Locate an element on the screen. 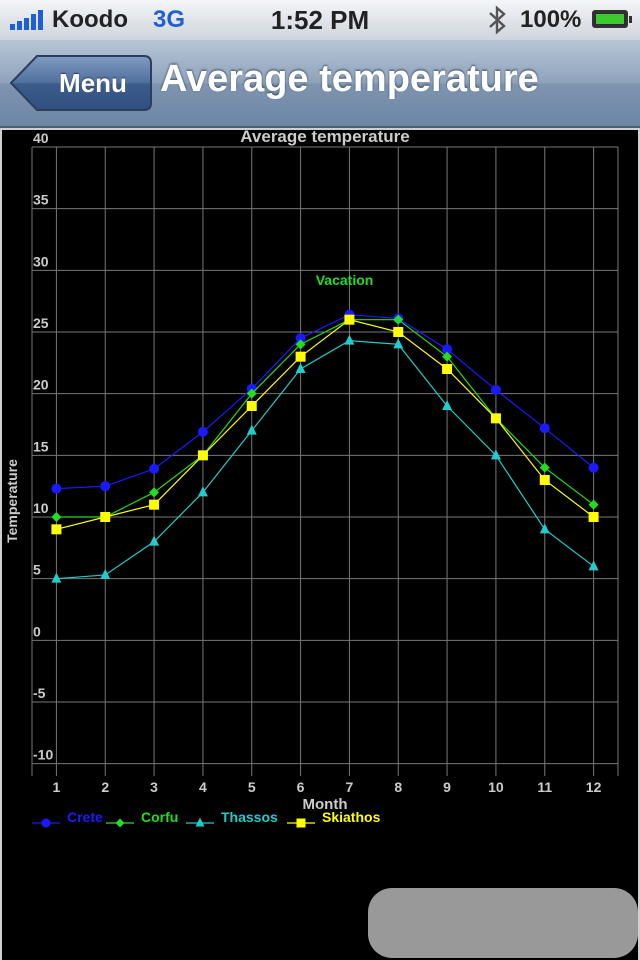 The image size is (640, 960). y-axis-label: Temperature is located at coordinates (12, 501).